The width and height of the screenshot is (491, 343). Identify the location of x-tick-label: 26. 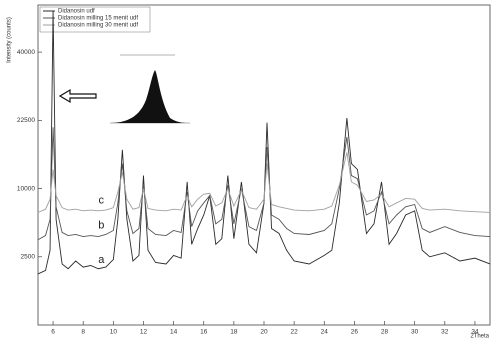
(355, 332).